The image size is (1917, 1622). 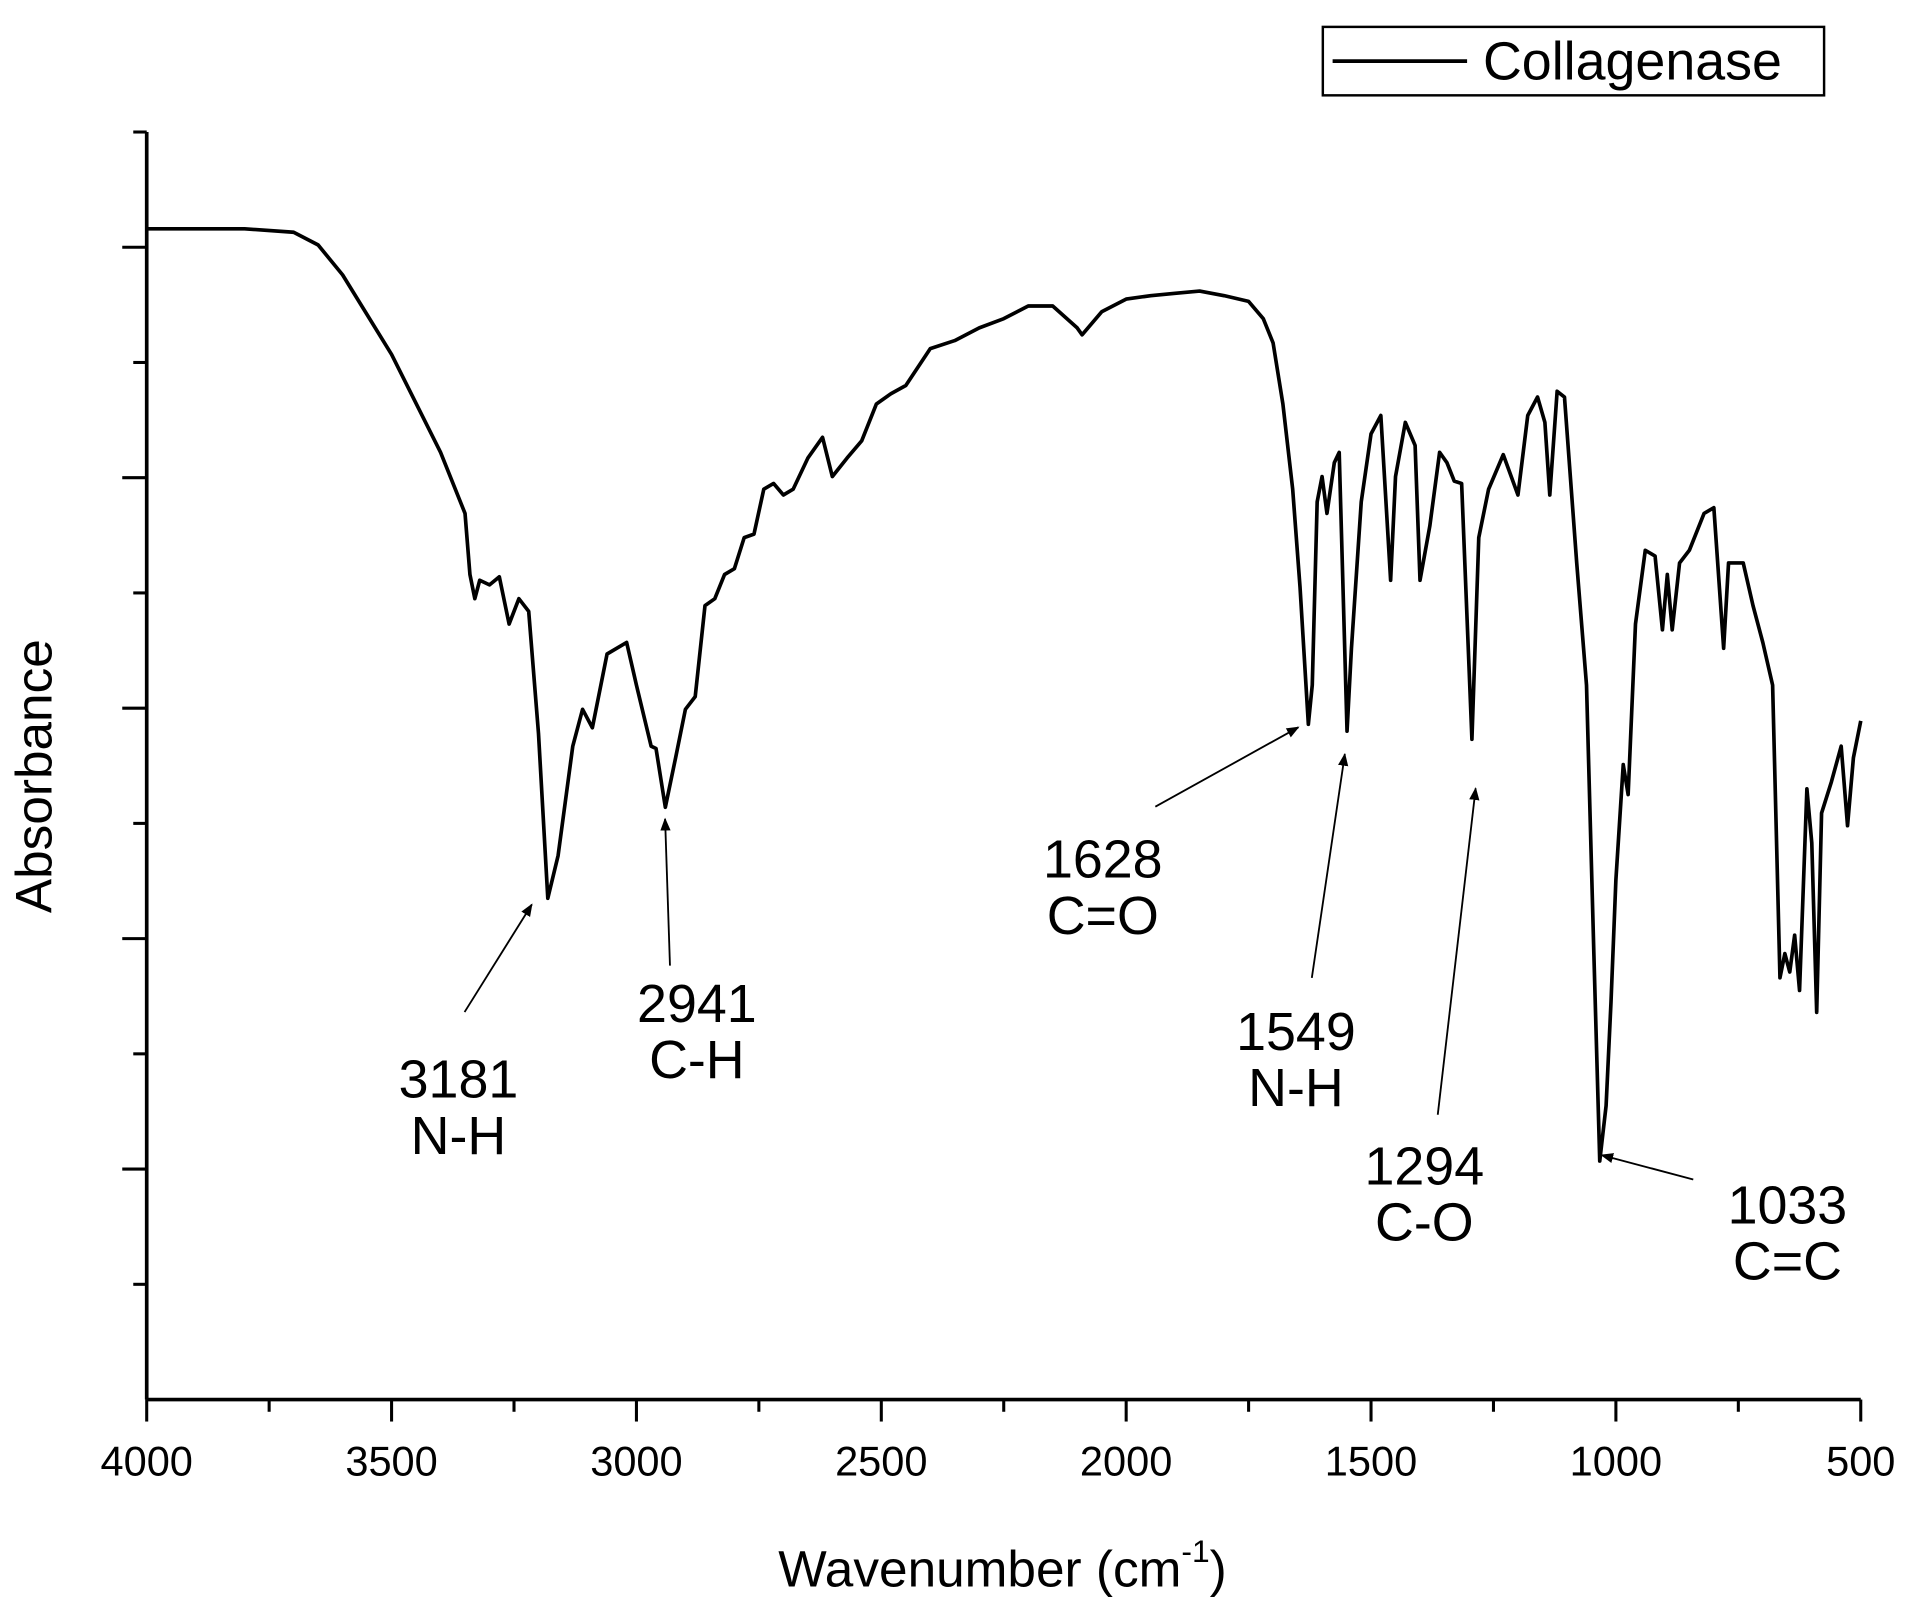 I want to click on x-tick-label: 1500, so click(x=1371, y=1460).